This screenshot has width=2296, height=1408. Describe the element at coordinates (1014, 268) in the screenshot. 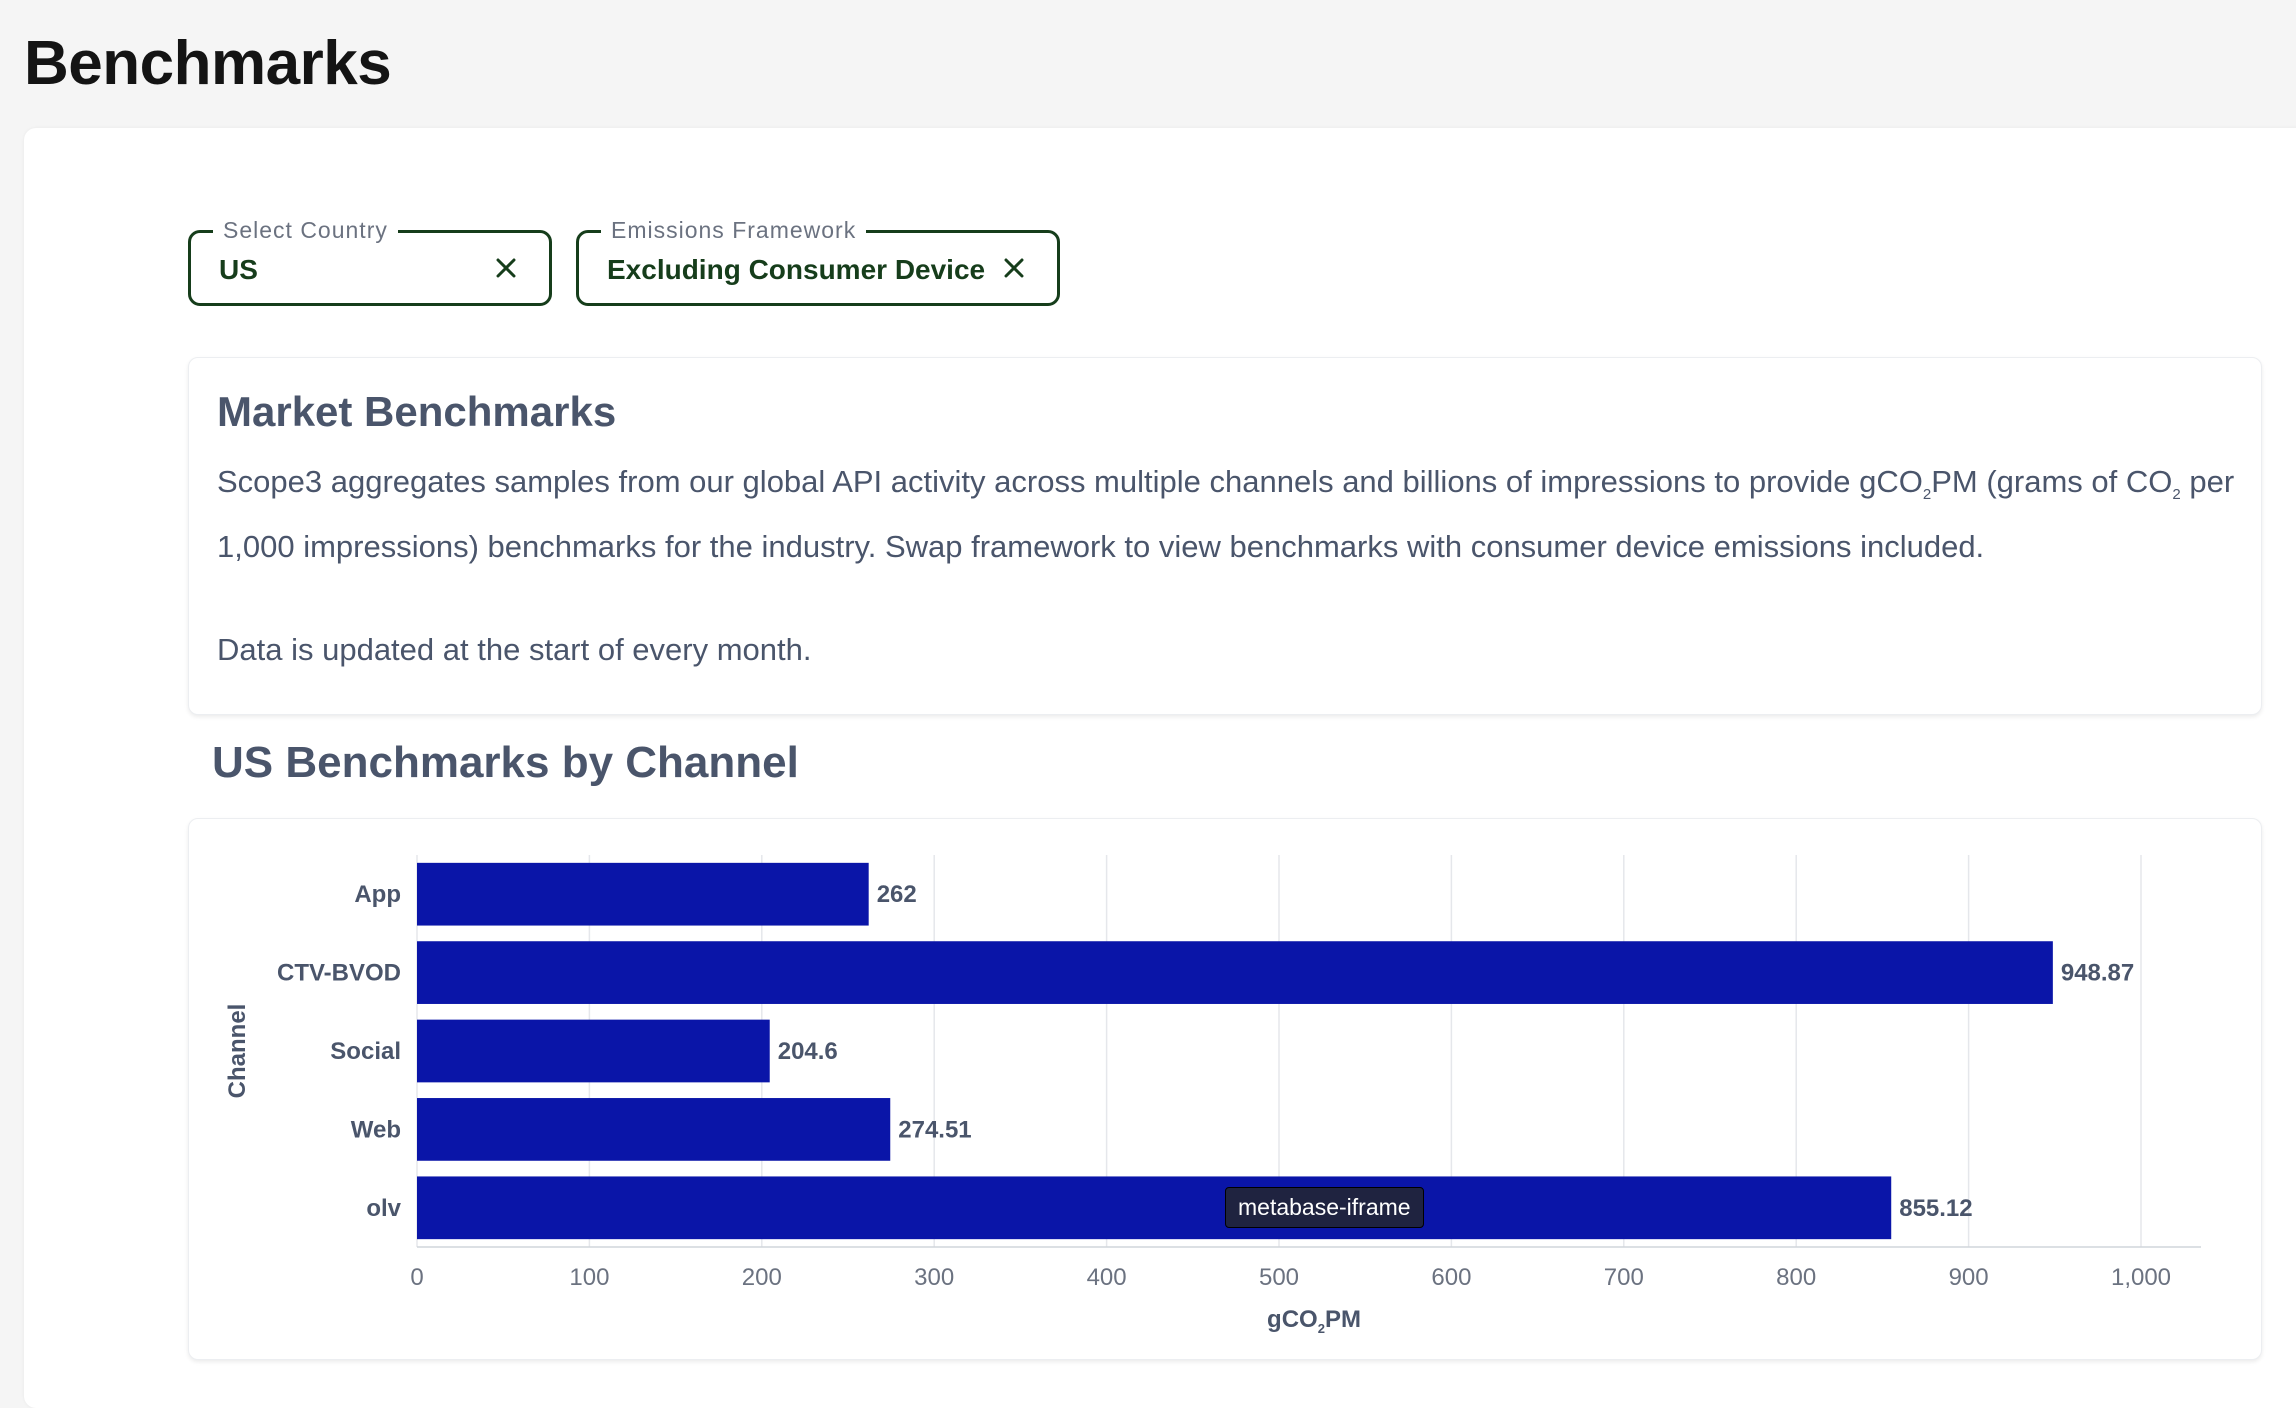

I see `clear-framework-icon` at that location.